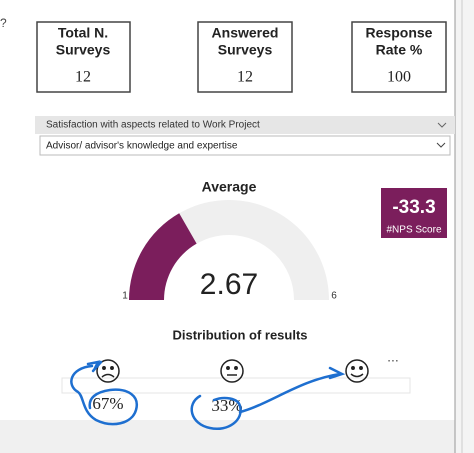  Describe the element at coordinates (125, 296) in the screenshot. I see `gauge-min: 1` at that location.